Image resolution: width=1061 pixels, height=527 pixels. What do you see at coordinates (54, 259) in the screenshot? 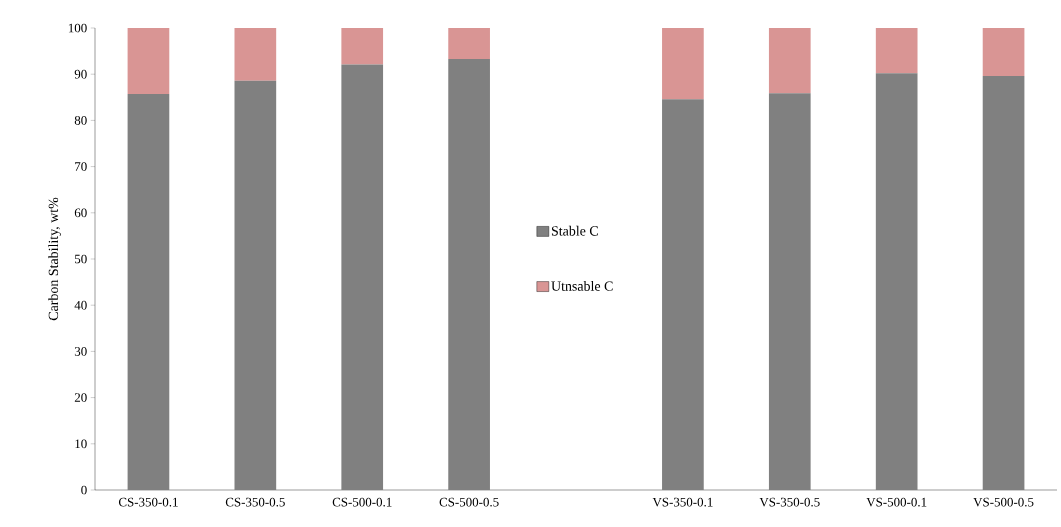
I see `y-axis-title: Carbon Stability, wt%` at bounding box center [54, 259].